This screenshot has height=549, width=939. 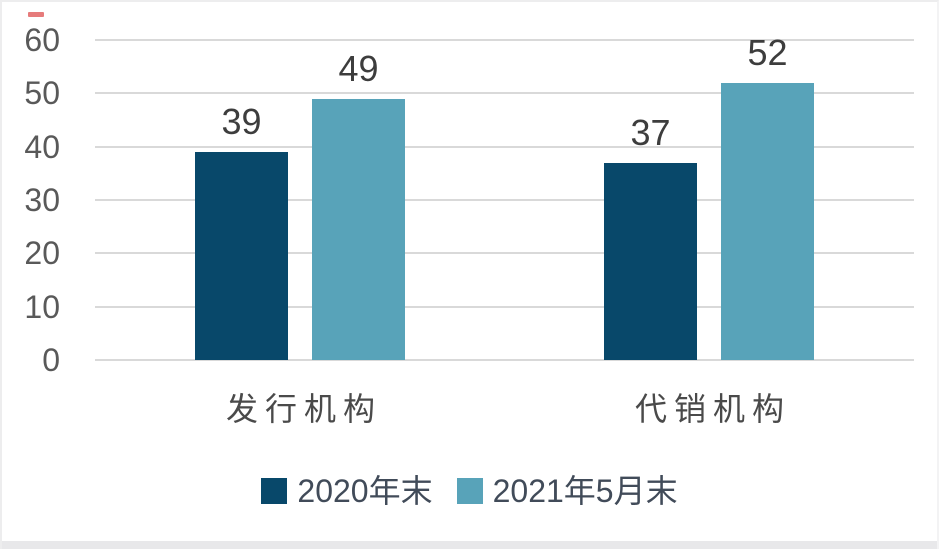 I want to click on legend-item: 2020年末, so click(x=347, y=491).